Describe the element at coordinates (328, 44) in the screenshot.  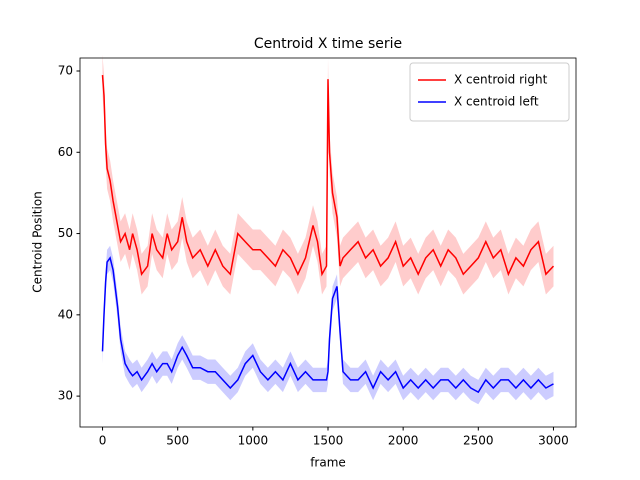
I see `chart-title: Centroid X time serie` at that location.